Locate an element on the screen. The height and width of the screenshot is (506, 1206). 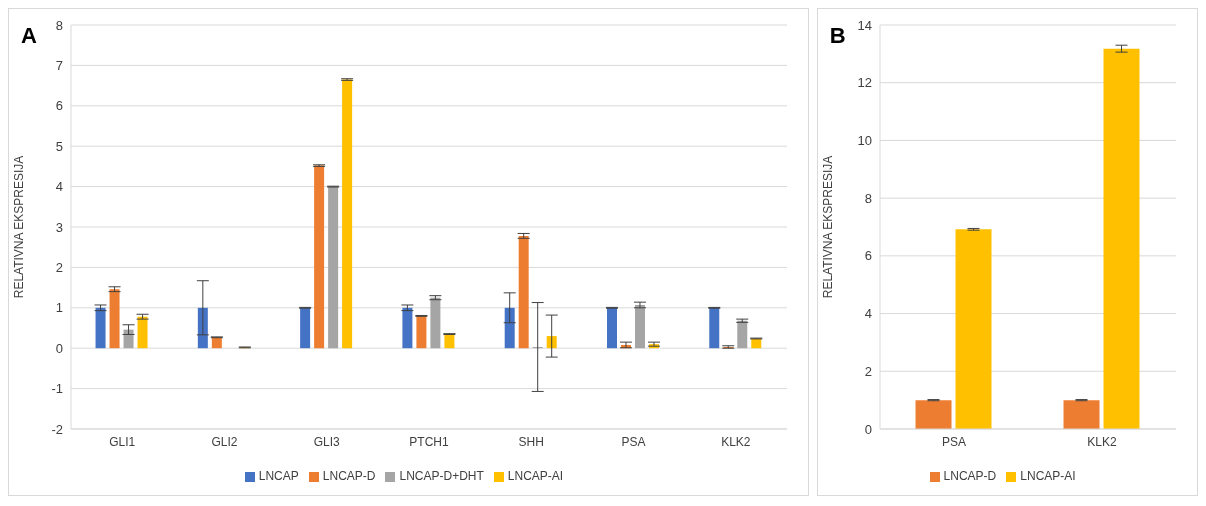
y-tick-label: 7 is located at coordinates (59, 66).